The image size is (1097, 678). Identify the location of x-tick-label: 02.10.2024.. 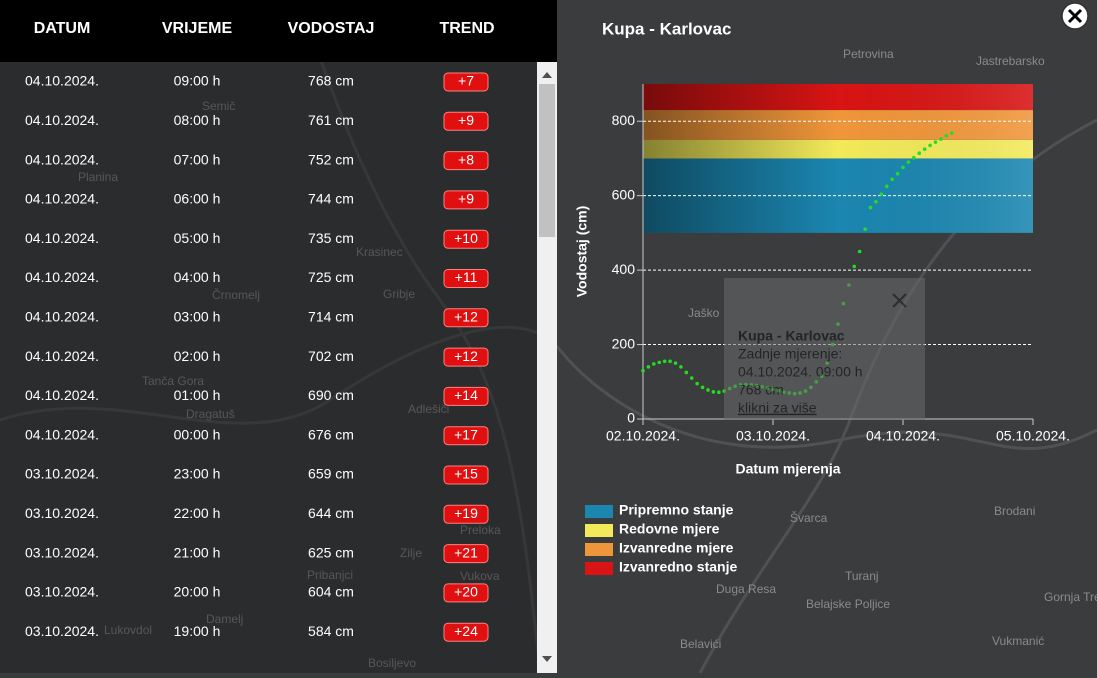
(643, 436).